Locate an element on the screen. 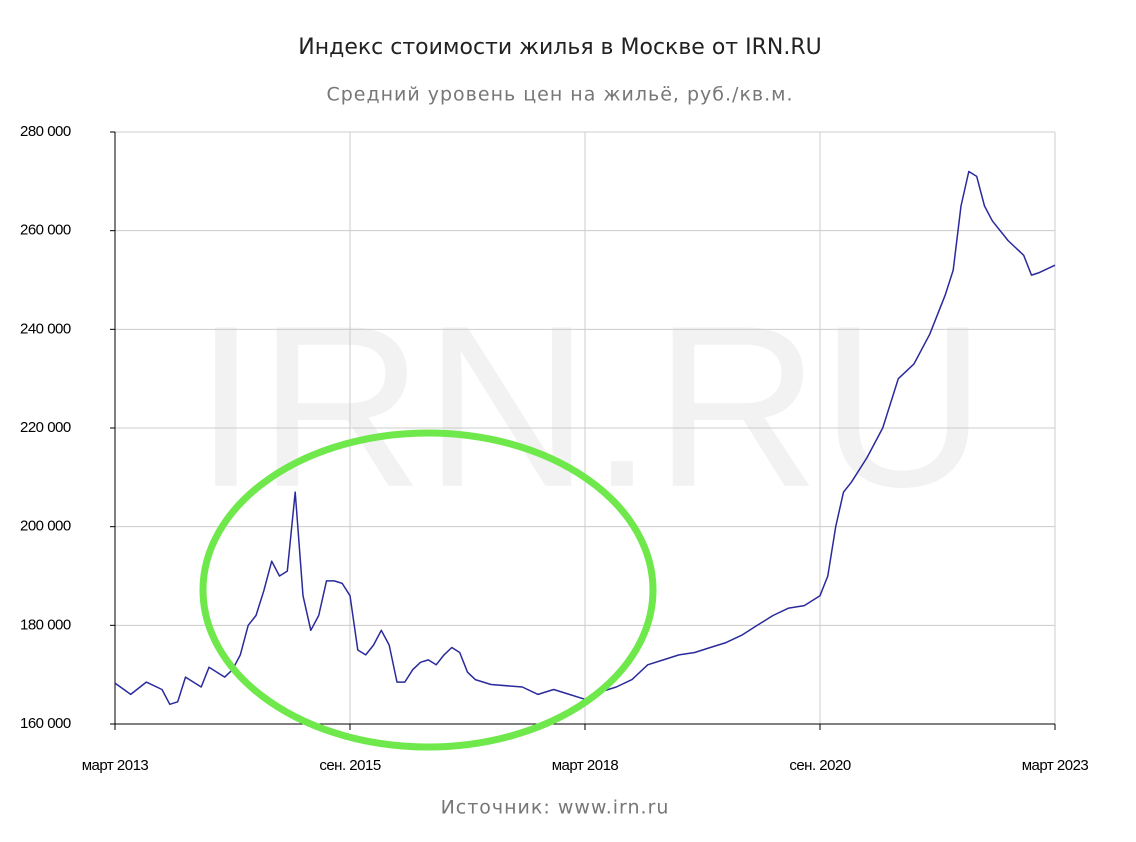  source-note: Источник: www.irn.ru is located at coordinates (555, 808).